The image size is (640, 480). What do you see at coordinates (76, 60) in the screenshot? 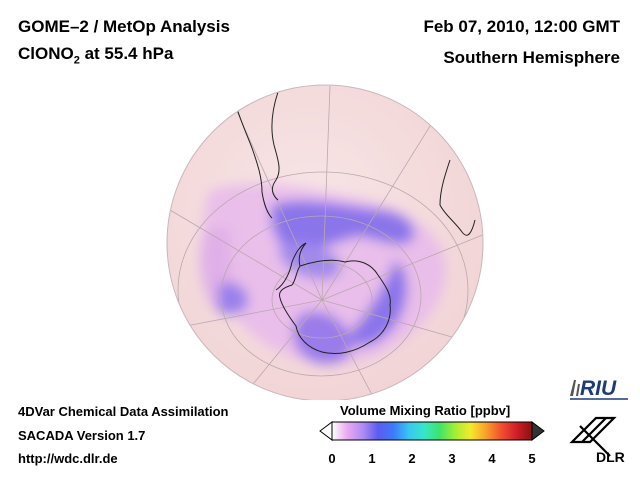
I see `species-subscript: 2` at bounding box center [76, 60].